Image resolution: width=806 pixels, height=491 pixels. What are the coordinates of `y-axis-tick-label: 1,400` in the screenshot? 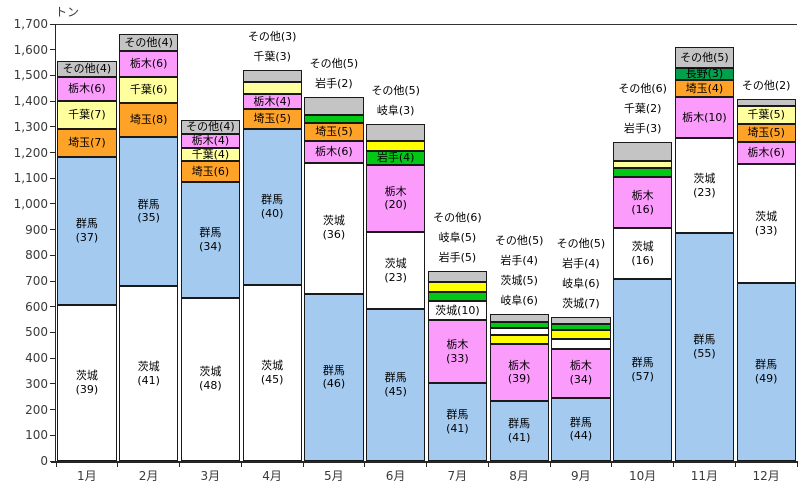 It's located at (30, 101).